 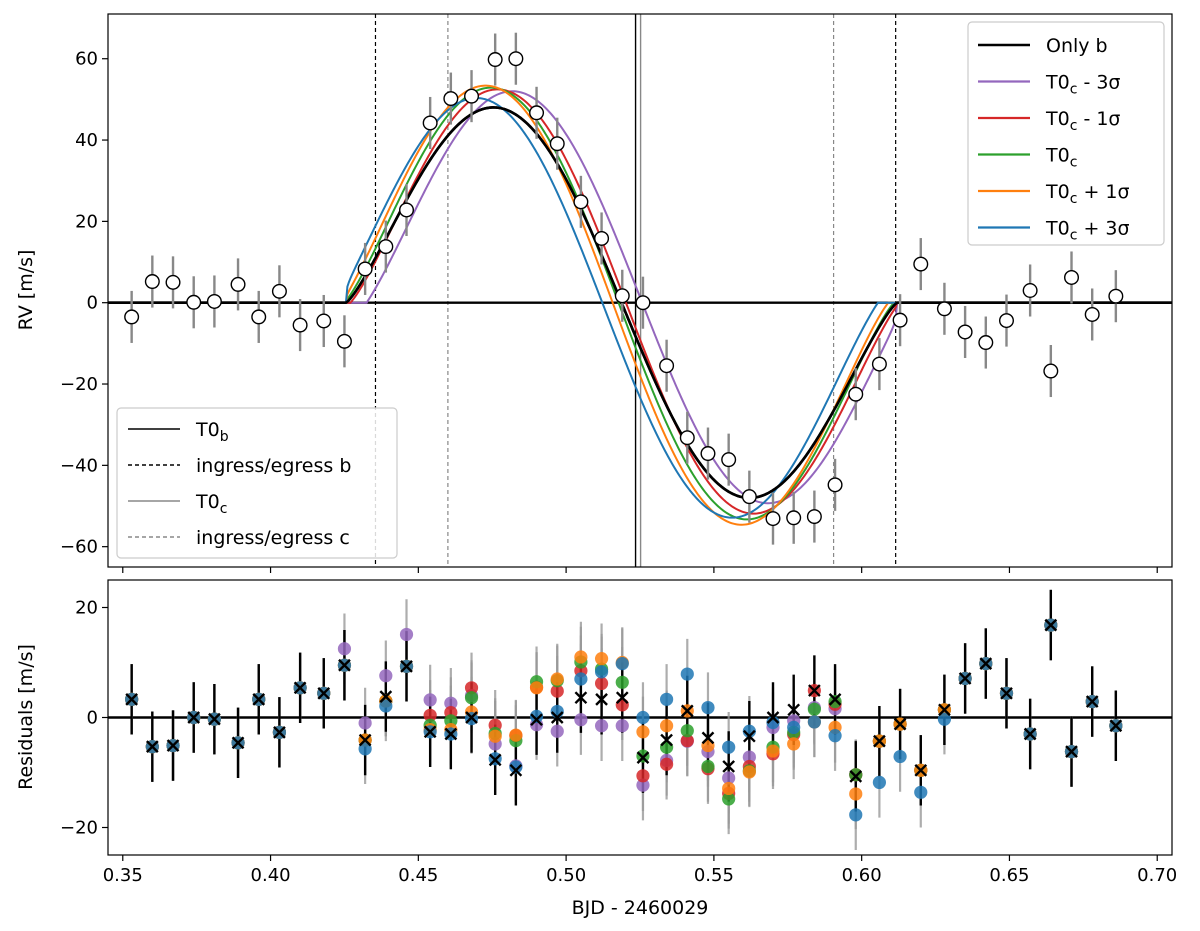 What do you see at coordinates (257, 483) in the screenshot?
I see `legend-lines-box` at bounding box center [257, 483].